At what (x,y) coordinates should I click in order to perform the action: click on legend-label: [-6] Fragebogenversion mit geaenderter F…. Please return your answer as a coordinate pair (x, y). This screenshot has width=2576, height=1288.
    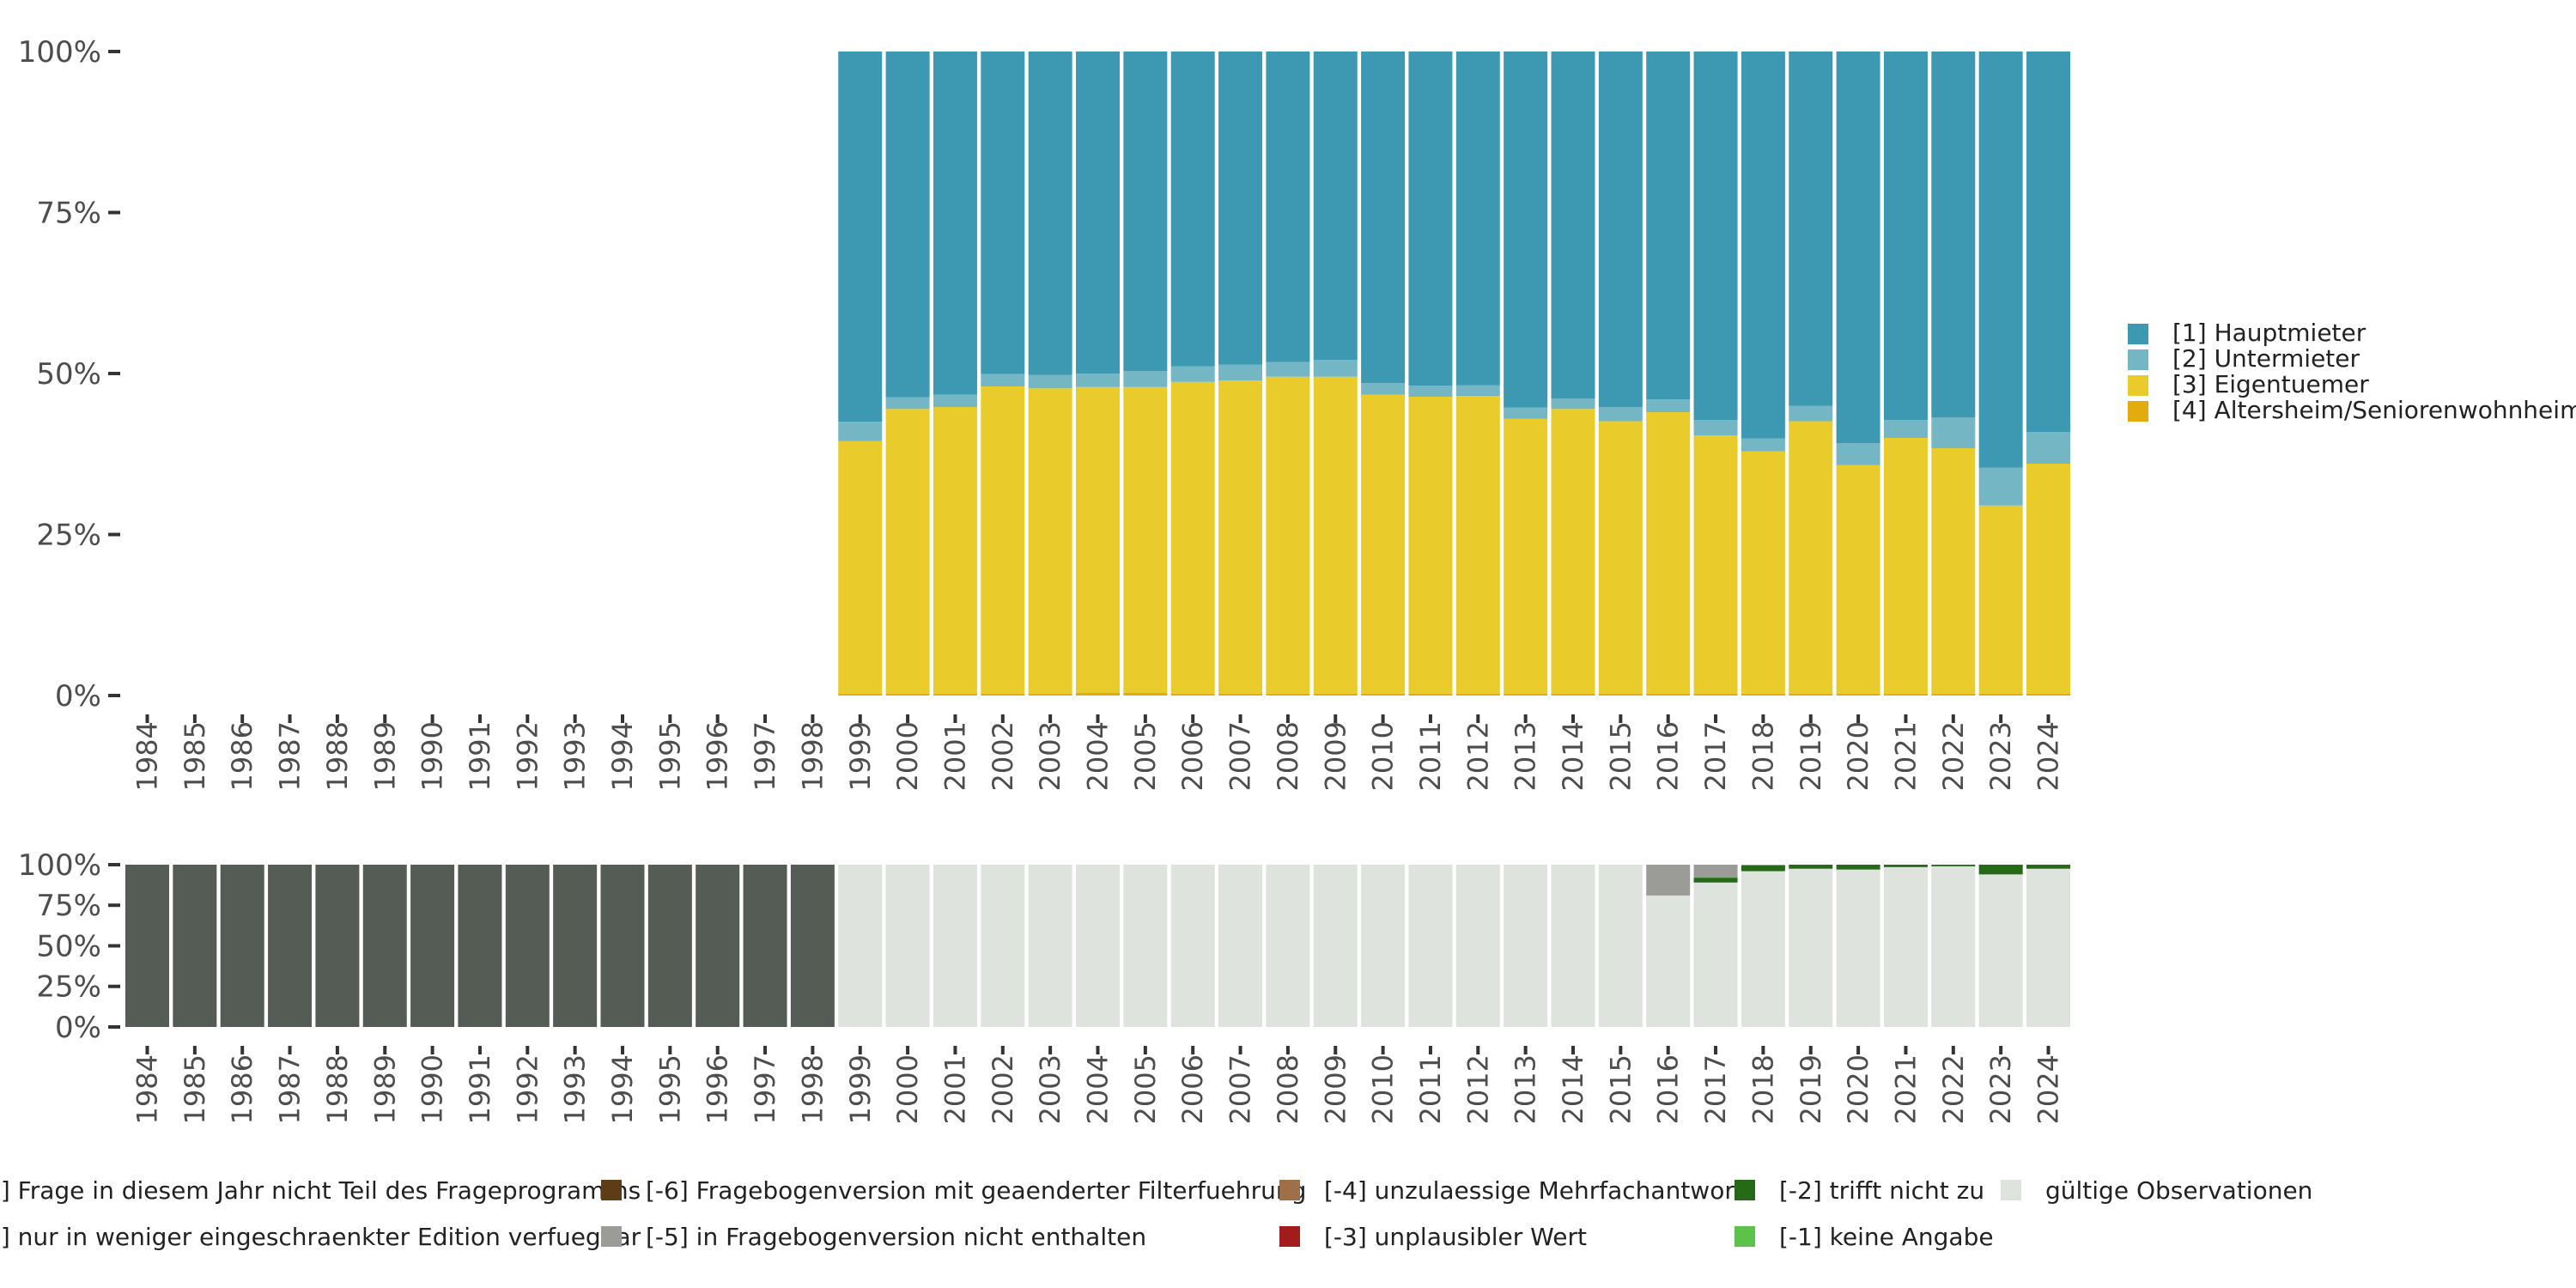
    Looking at the image, I should click on (976, 1191).